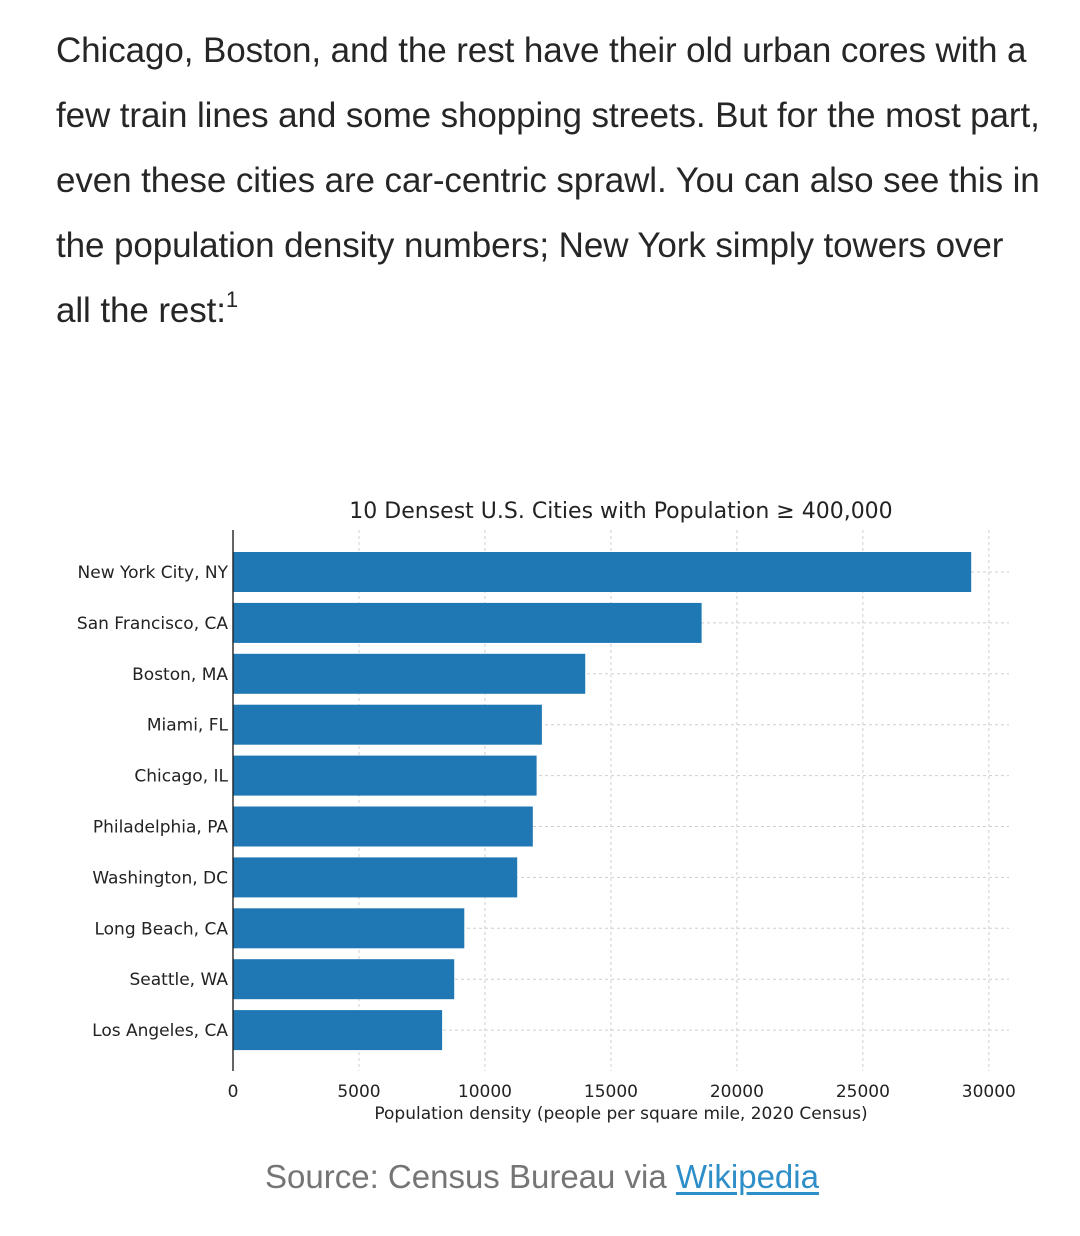  Describe the element at coordinates (188, 726) in the screenshot. I see `y-tick-label: Miami, FL` at that location.